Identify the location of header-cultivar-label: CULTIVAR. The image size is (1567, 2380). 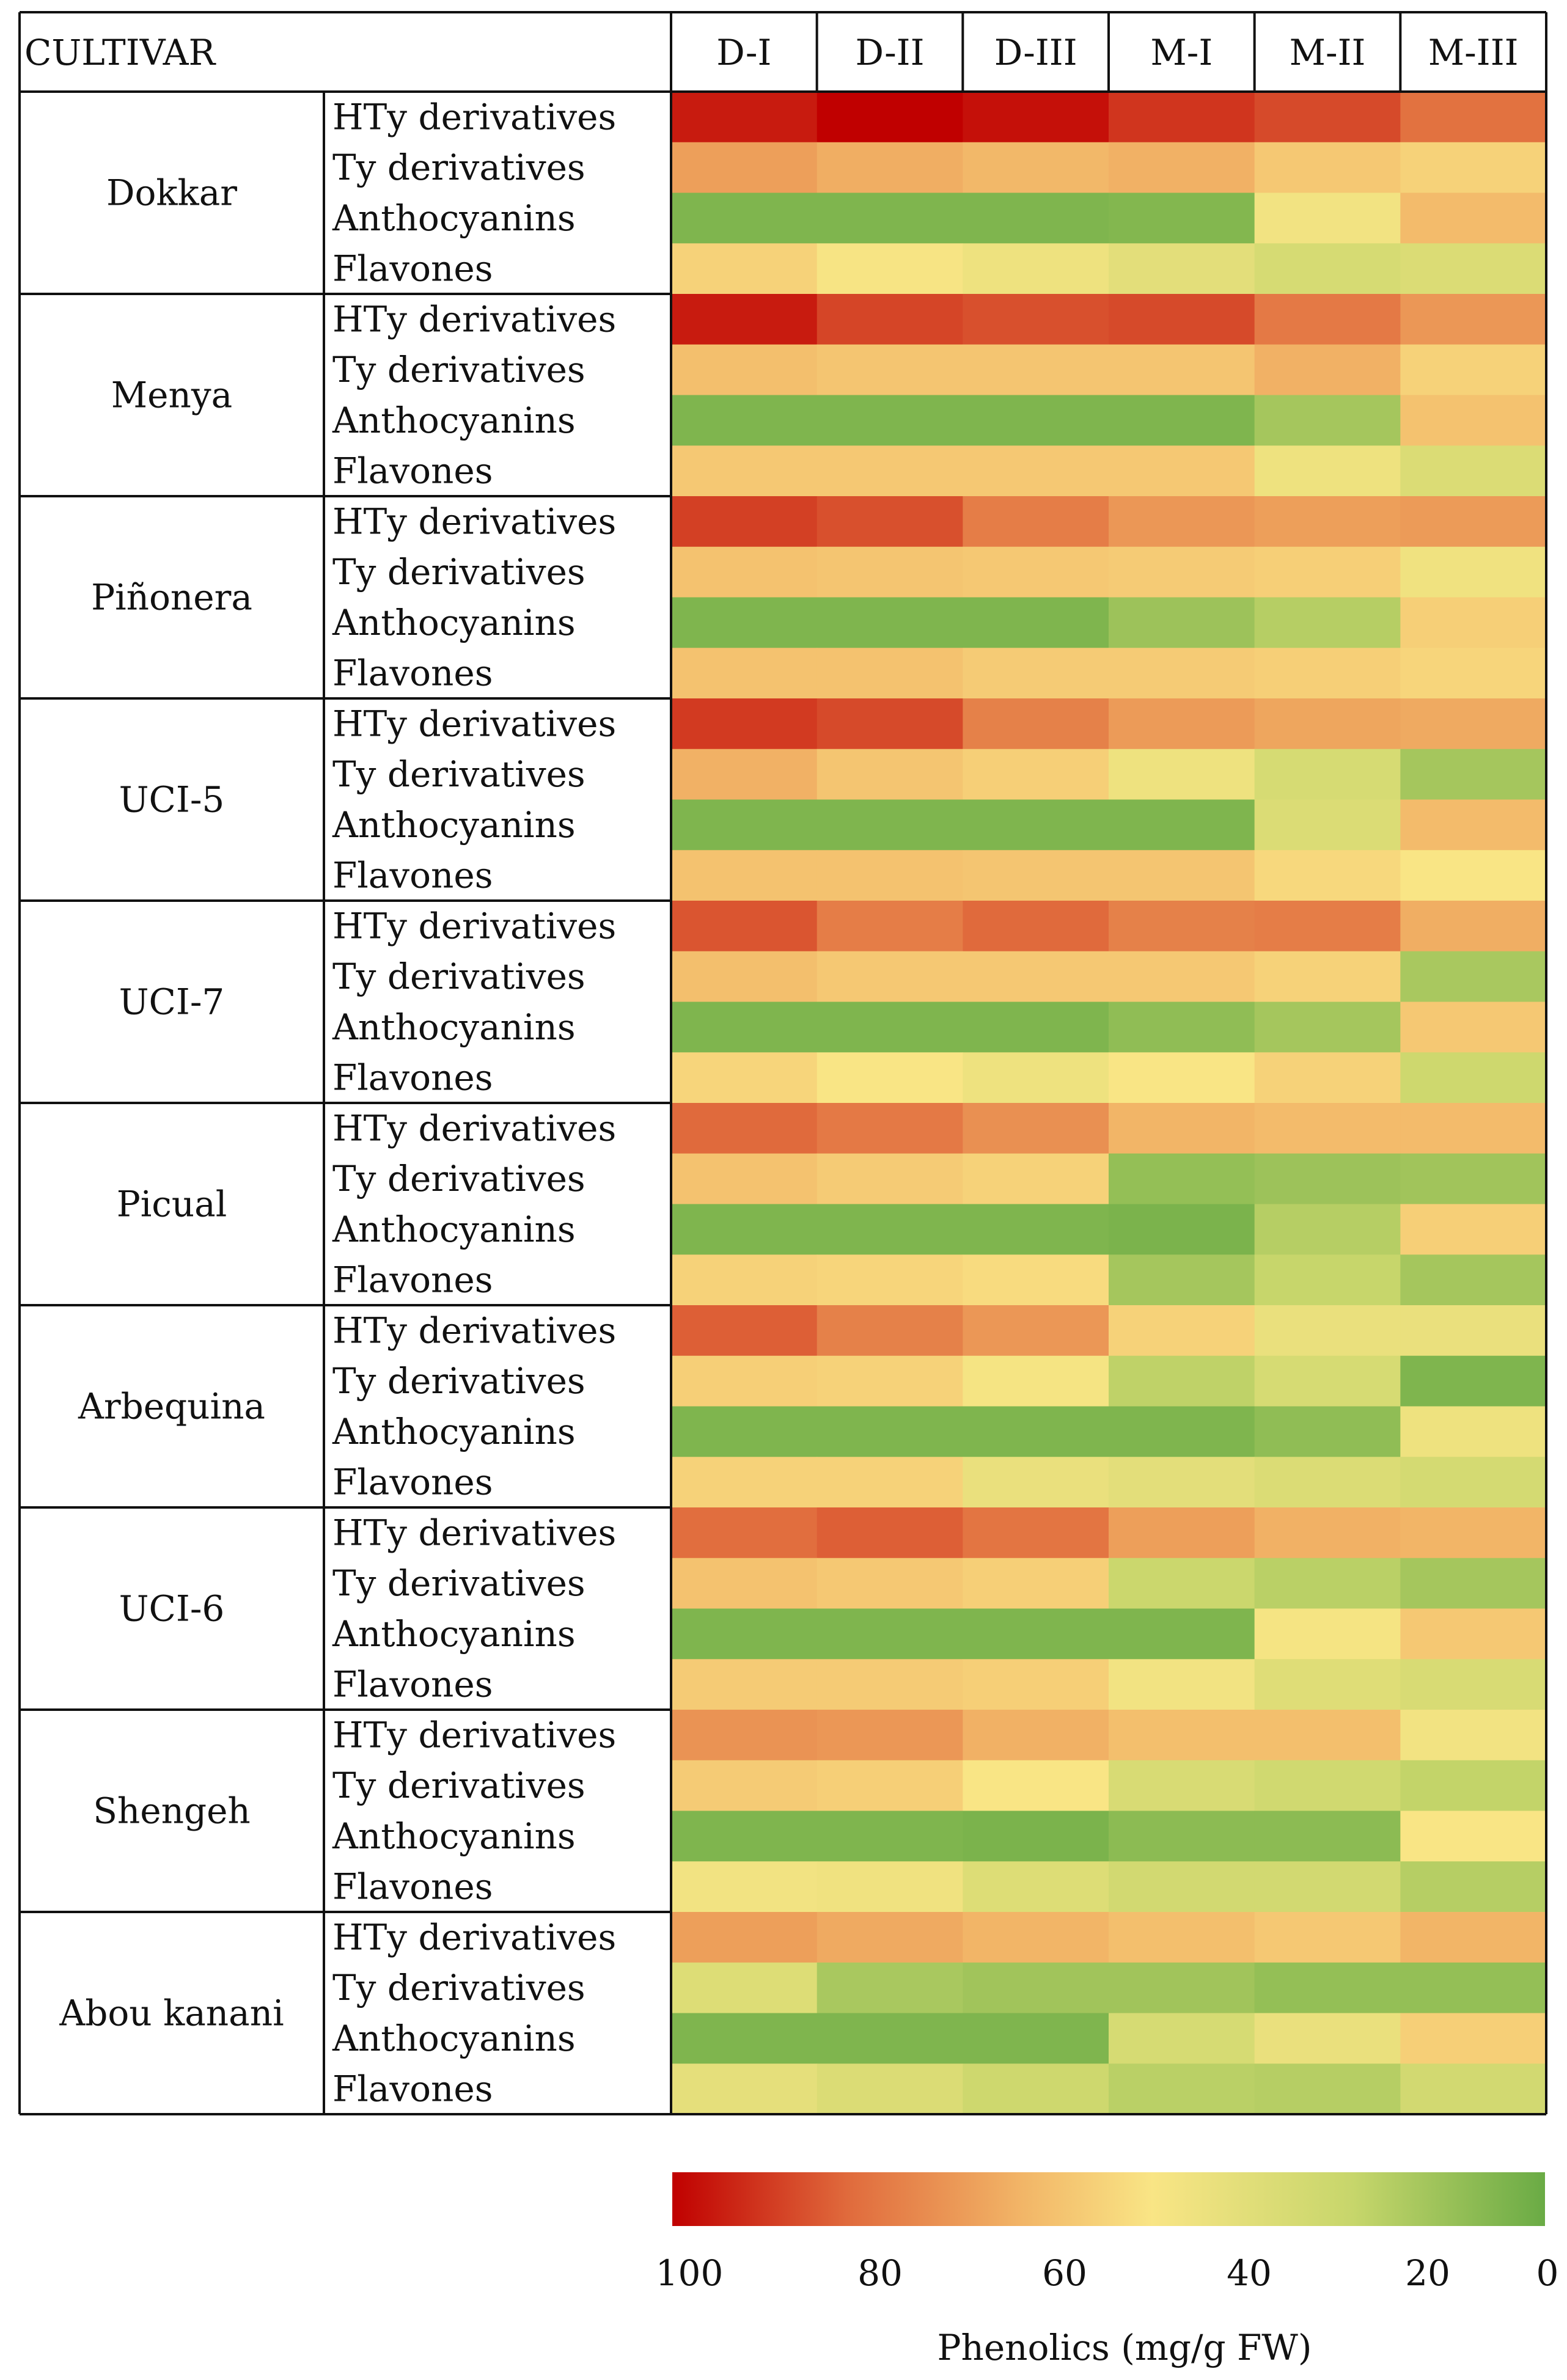
(120, 52).